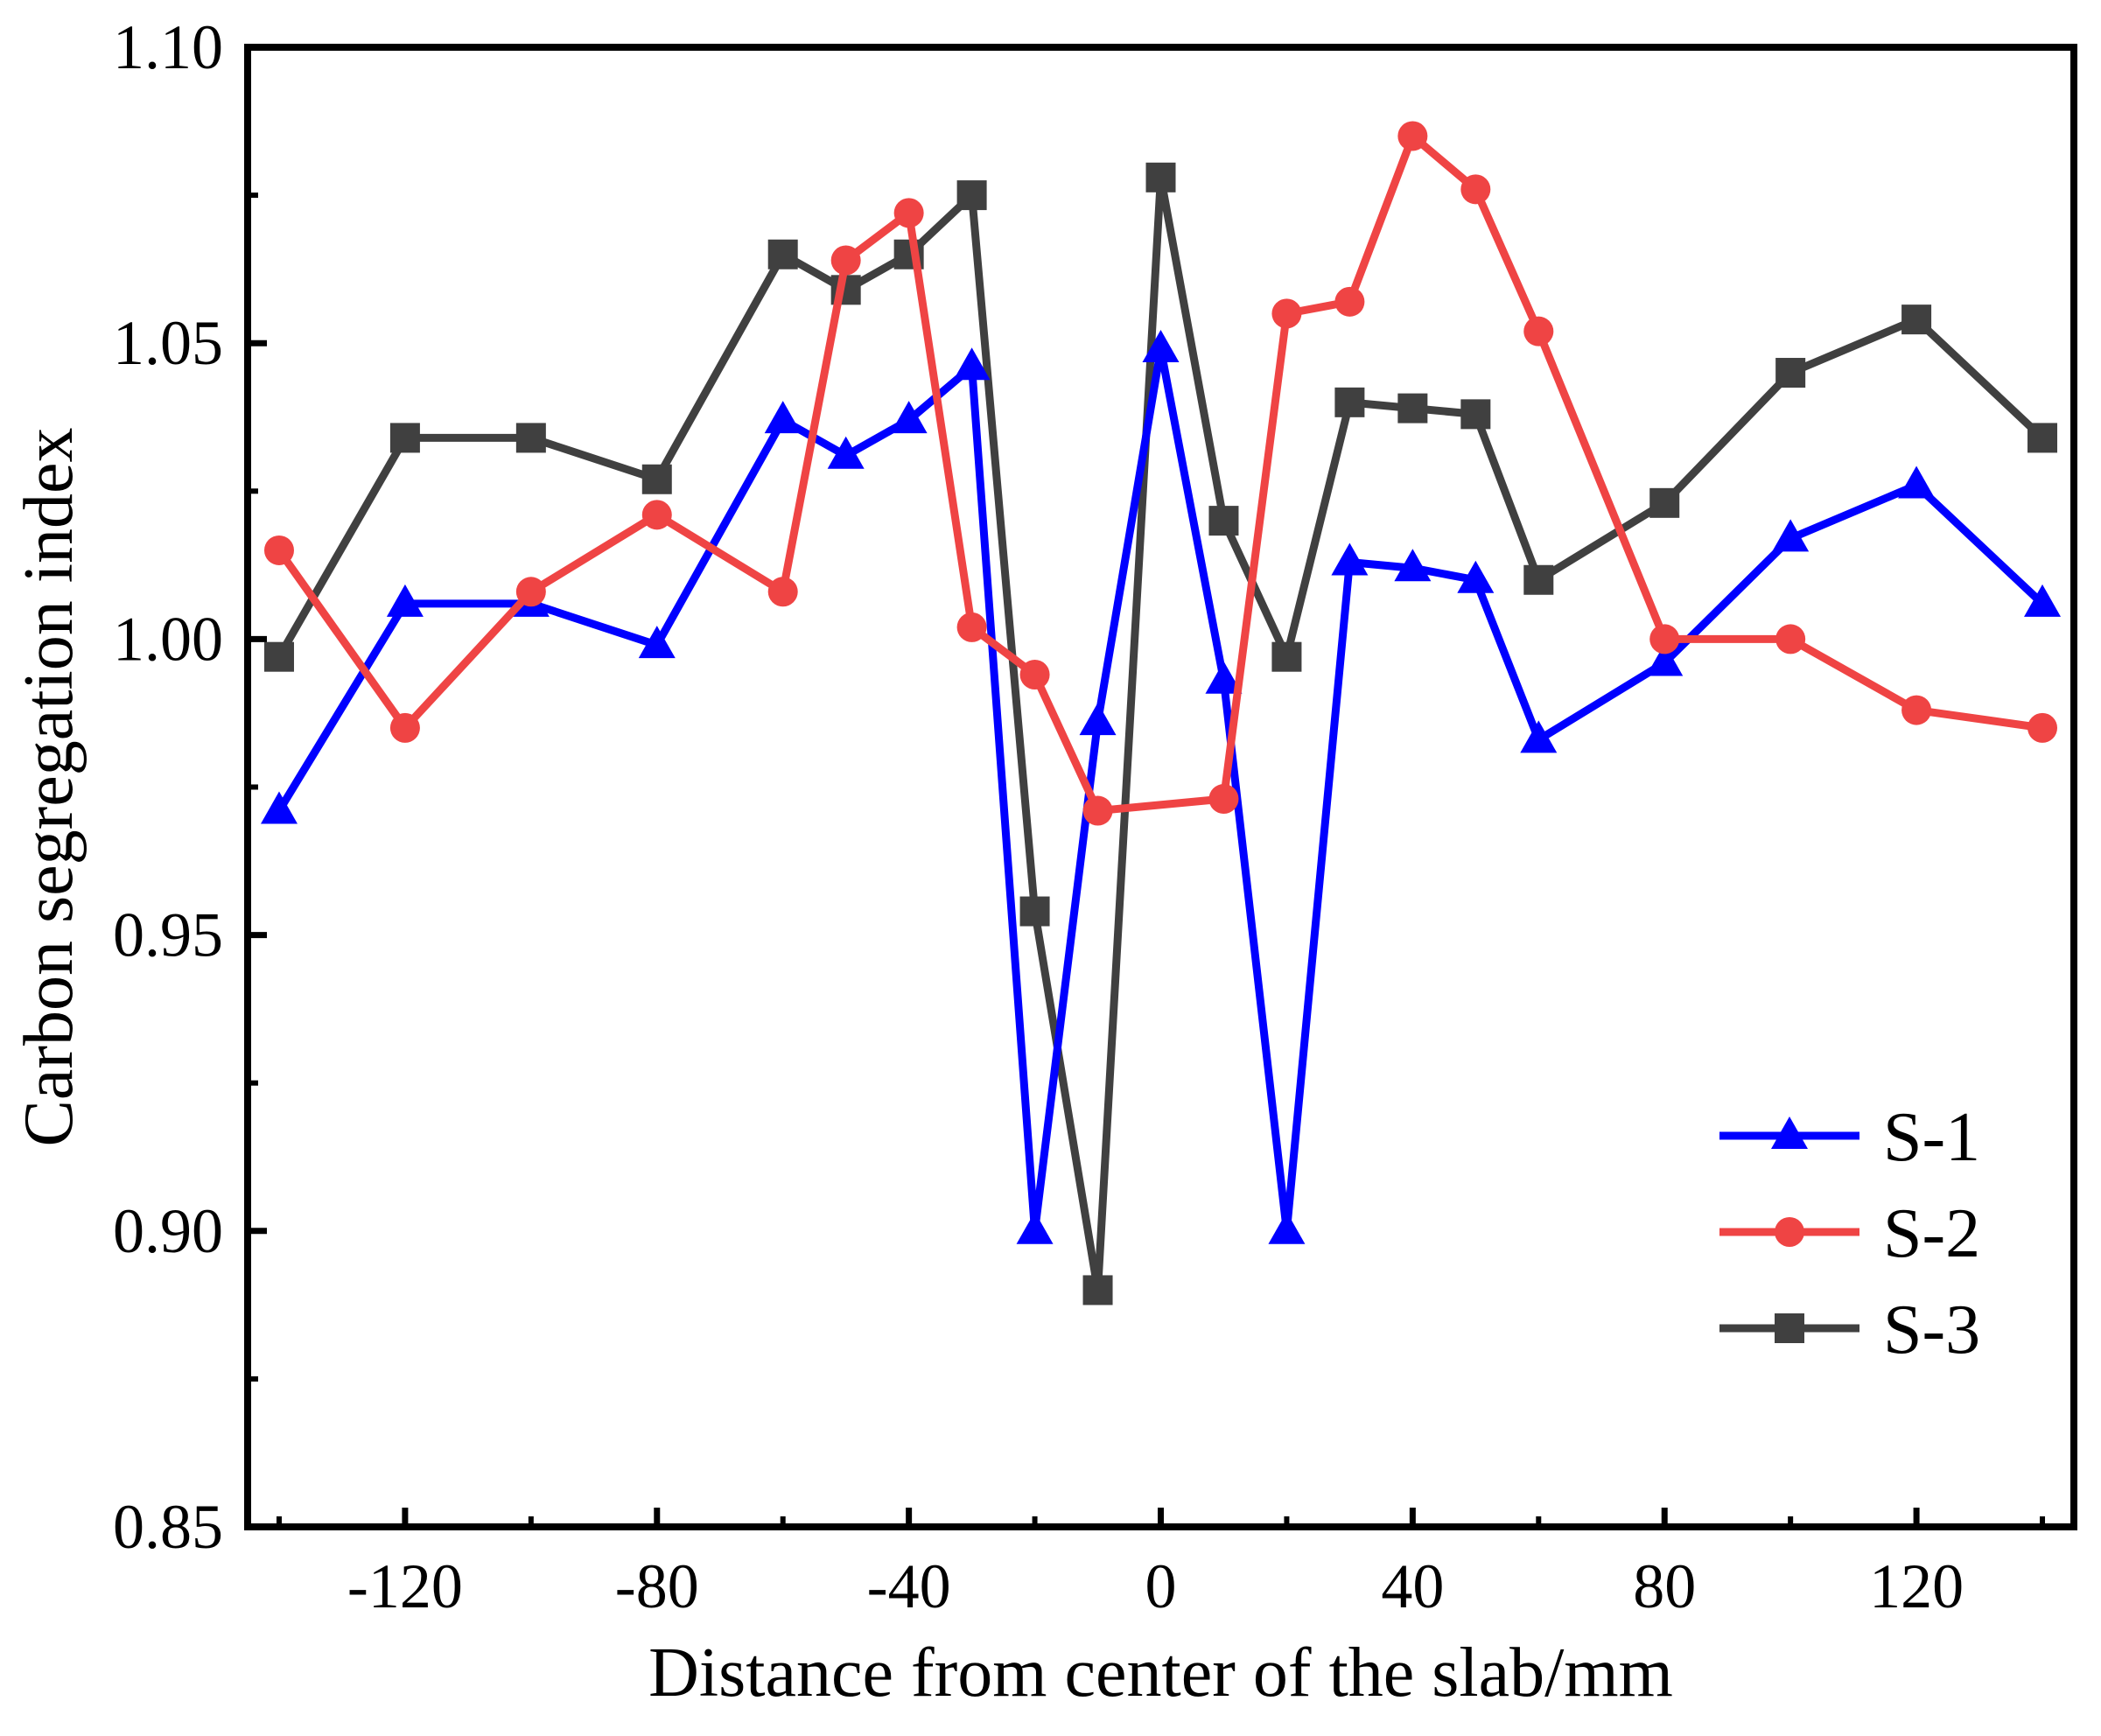 Image resolution: width=2101 pixels, height=1736 pixels. Describe the element at coordinates (168, 639) in the screenshot. I see `y-tick-label: 1.00` at that location.